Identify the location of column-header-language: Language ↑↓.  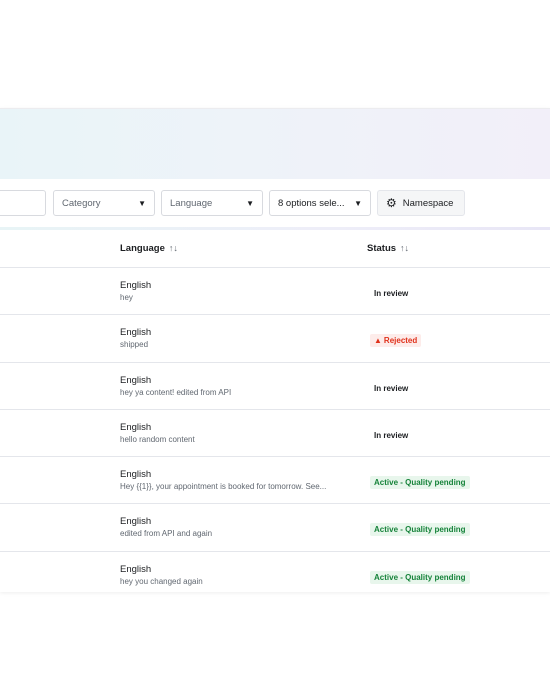
(149, 248).